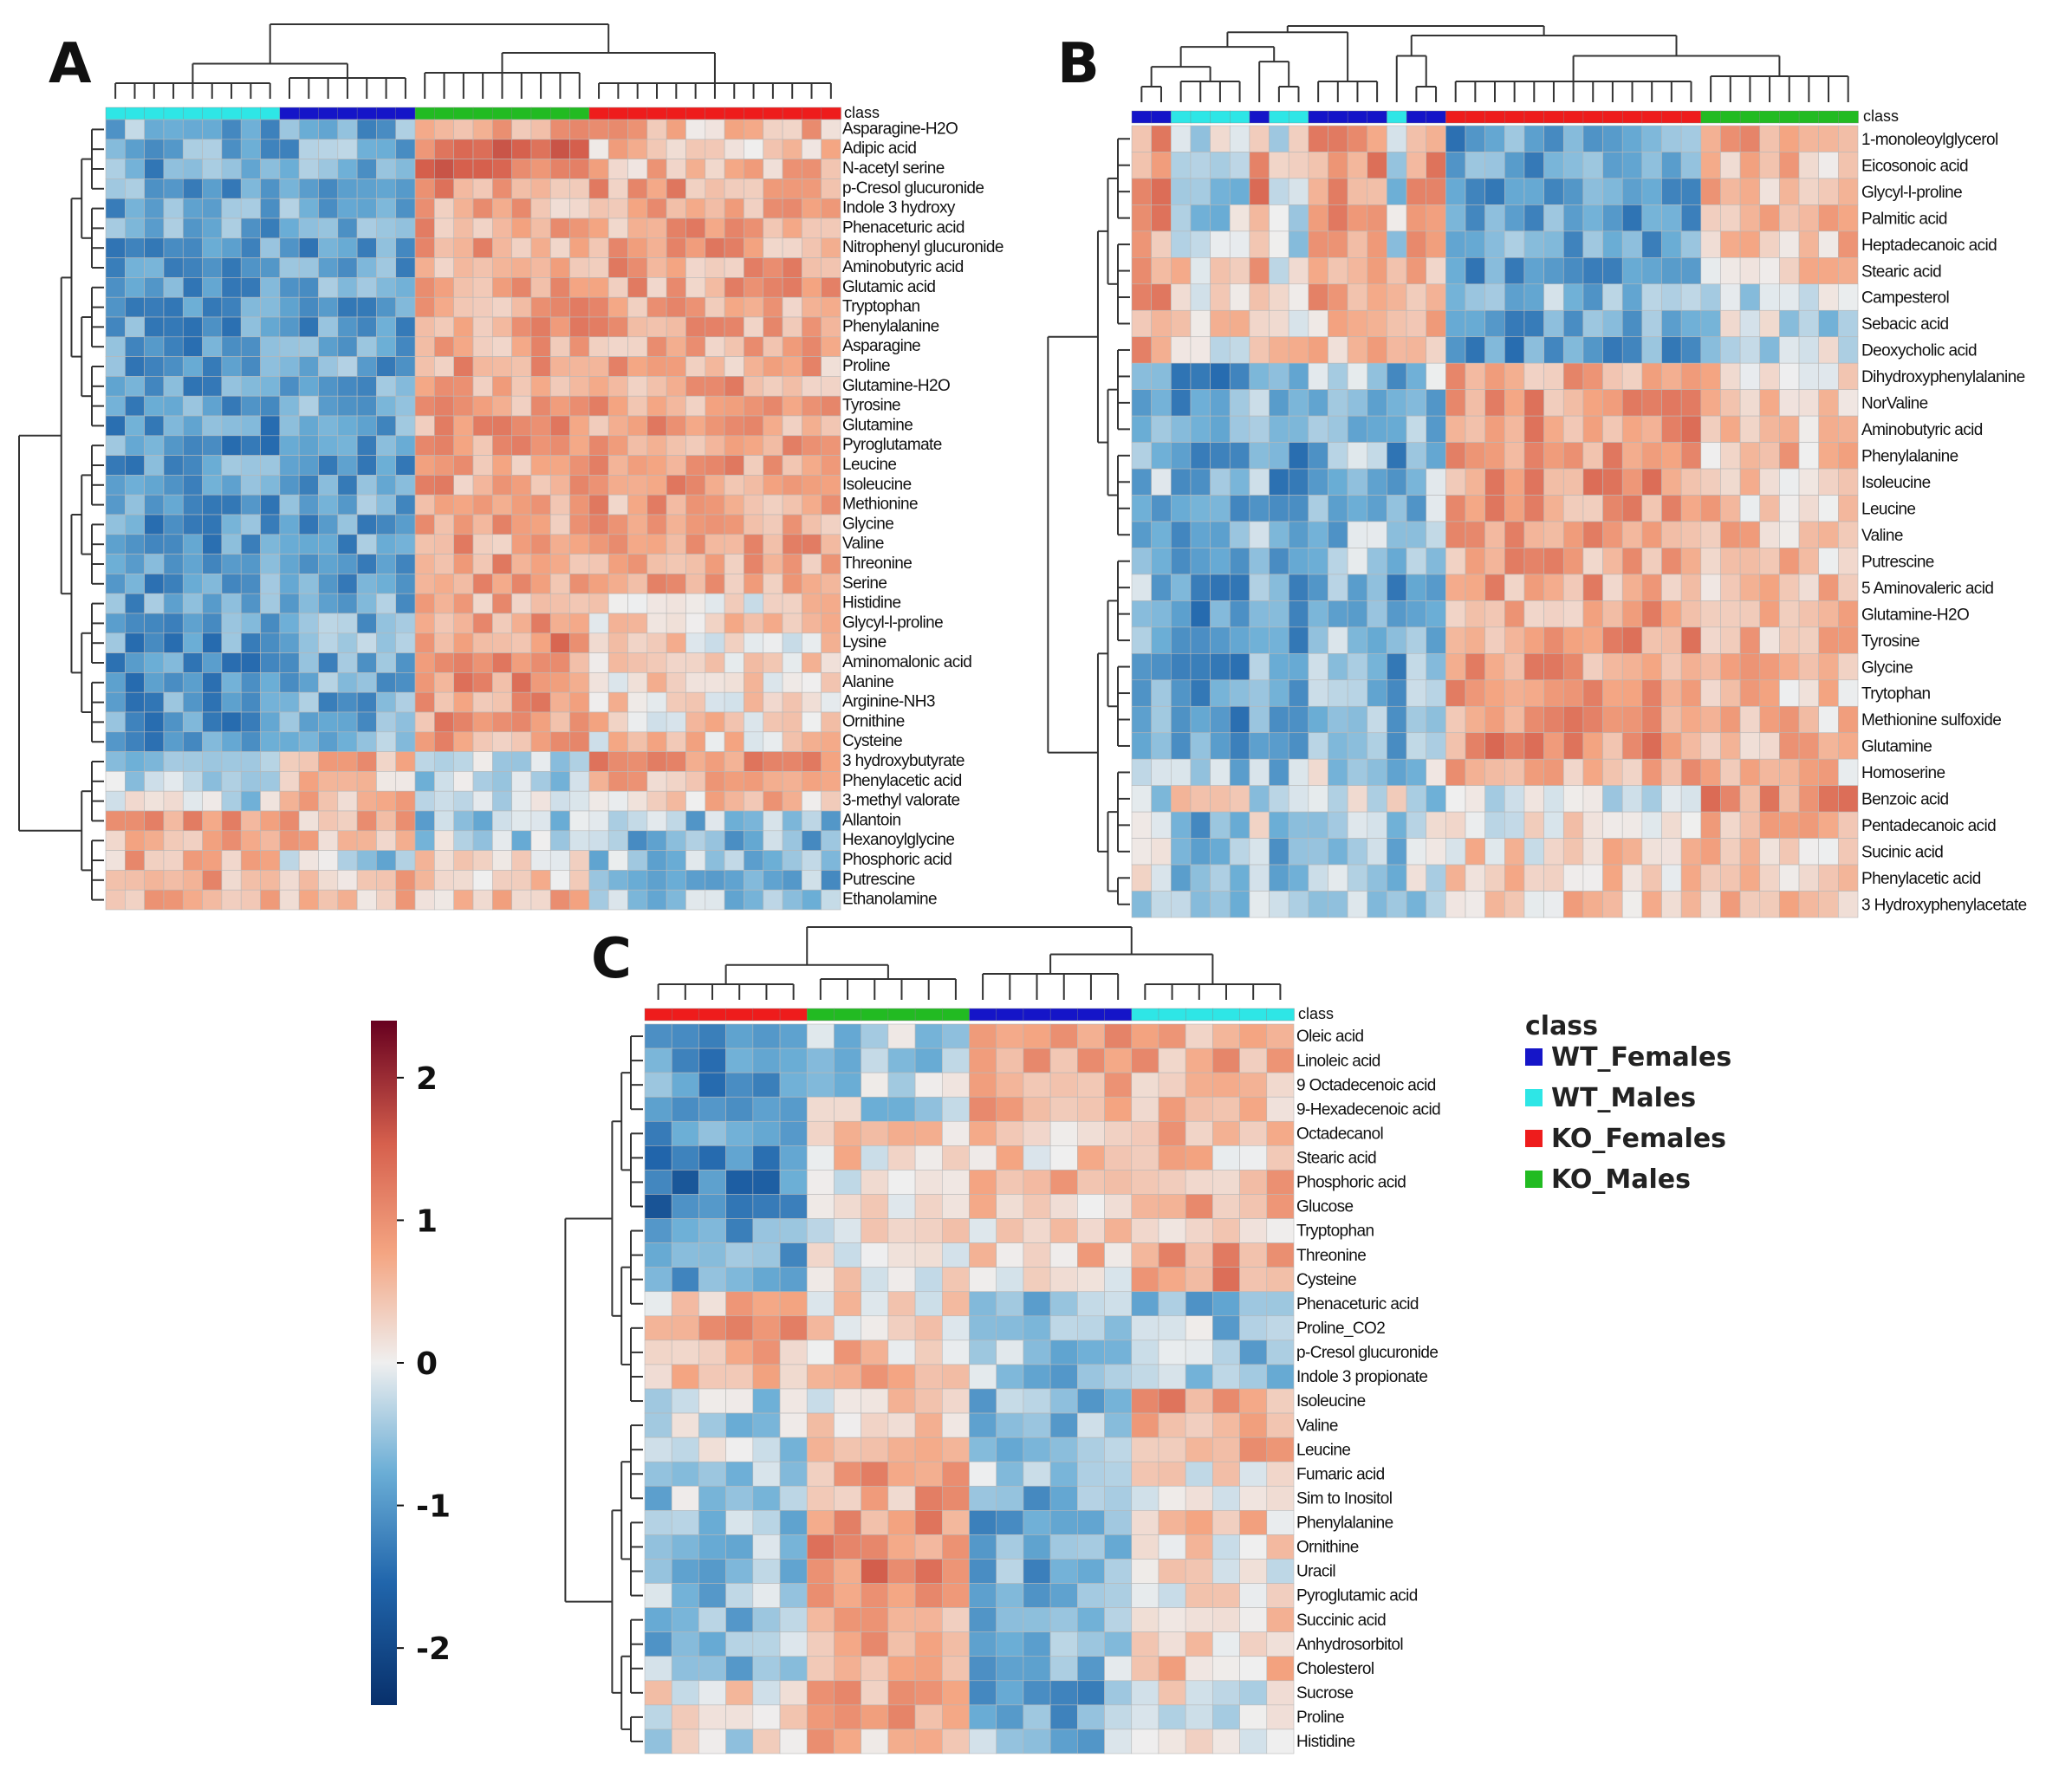 The height and width of the screenshot is (1777, 2072). I want to click on class-cell, so click(773, 113).